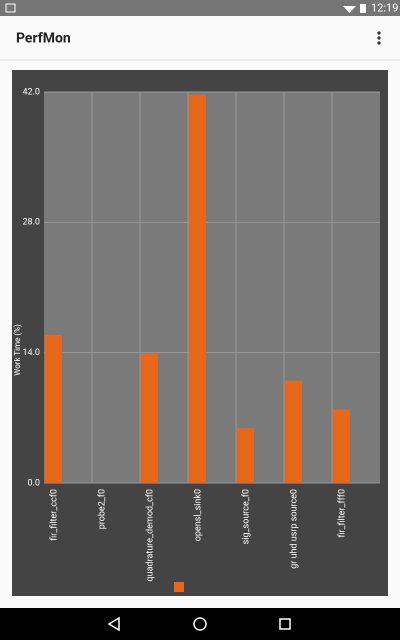 This screenshot has width=400, height=640. I want to click on nav-bar, so click(200, 624).